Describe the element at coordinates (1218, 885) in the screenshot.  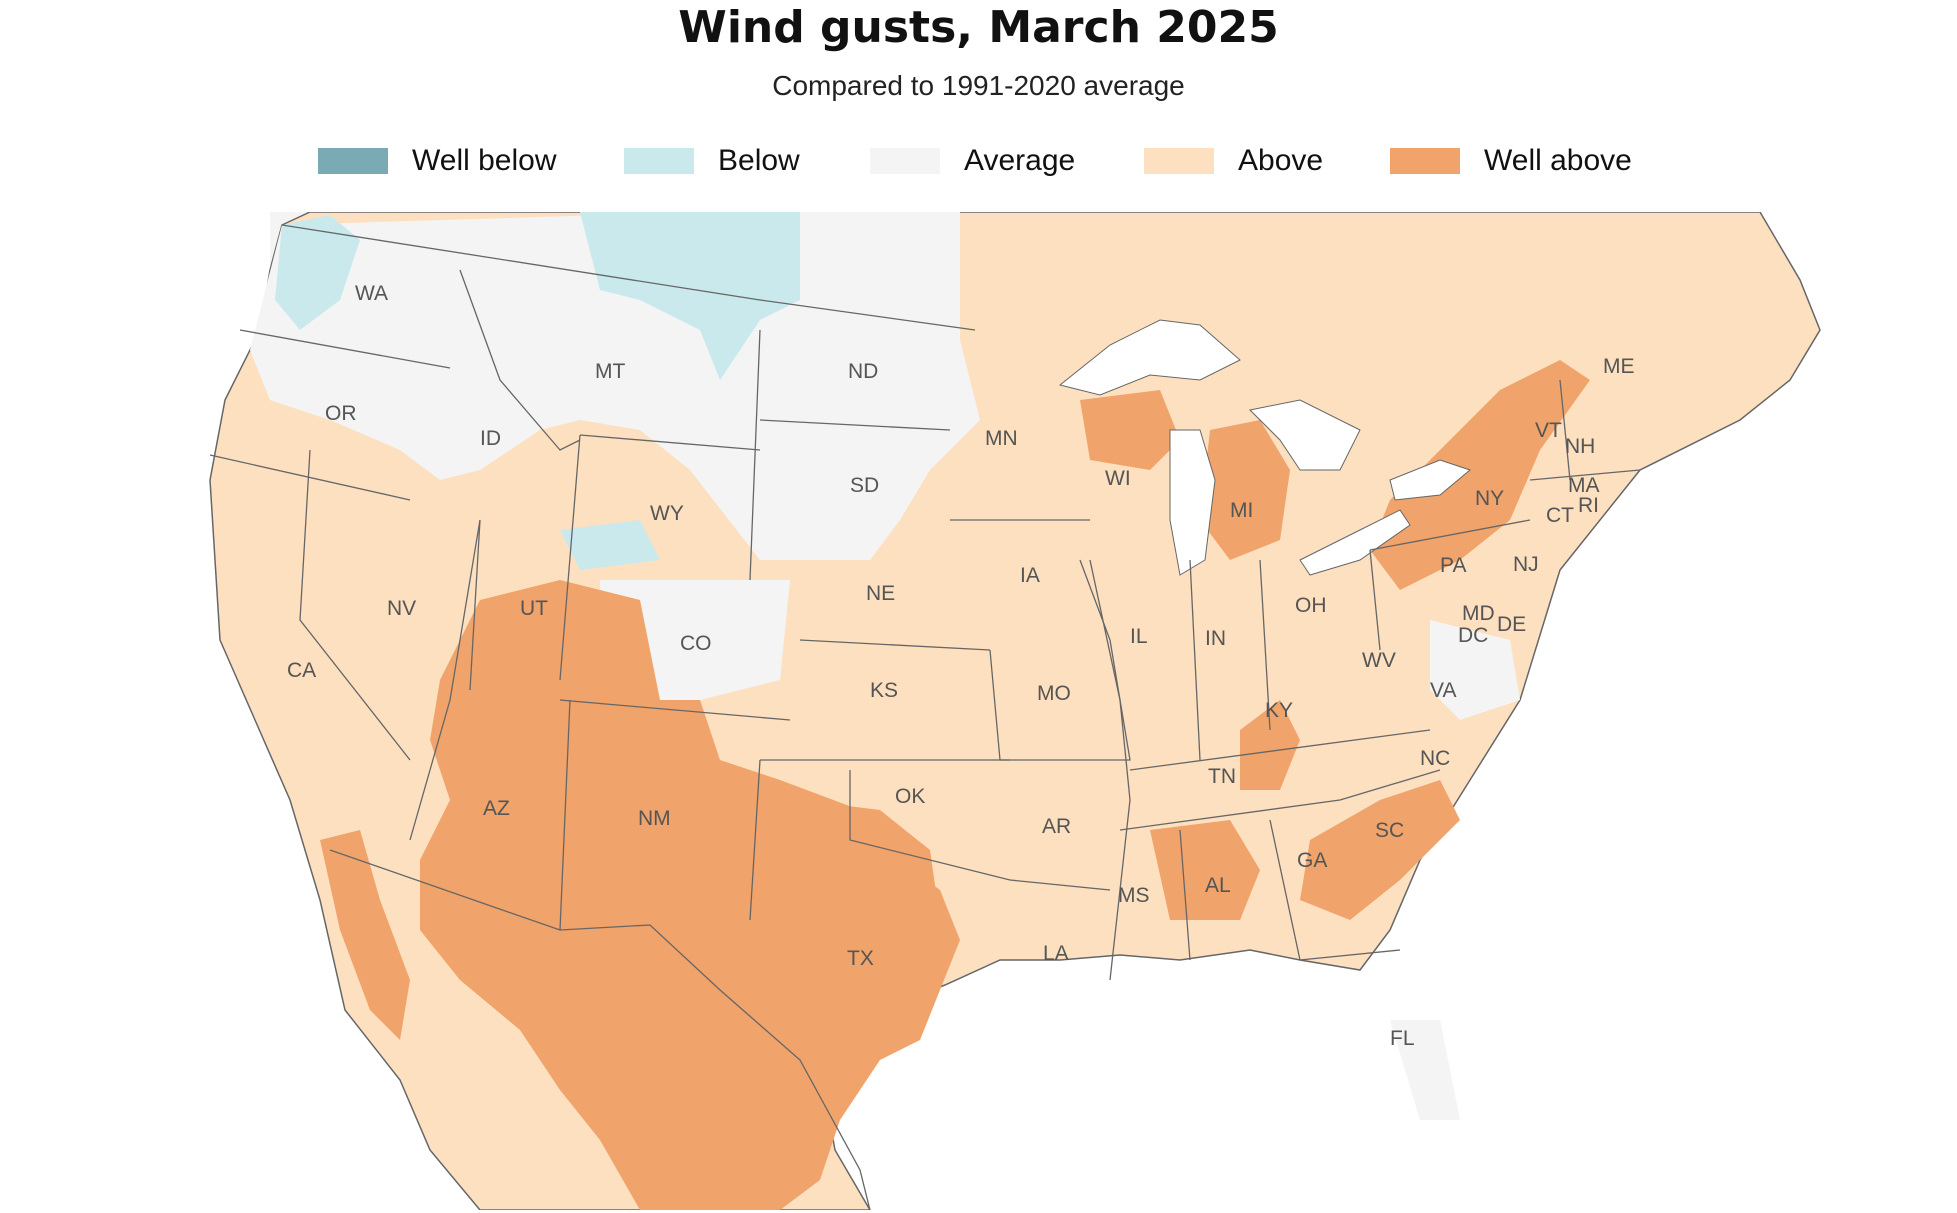
I see `state-label-al: AL` at that location.